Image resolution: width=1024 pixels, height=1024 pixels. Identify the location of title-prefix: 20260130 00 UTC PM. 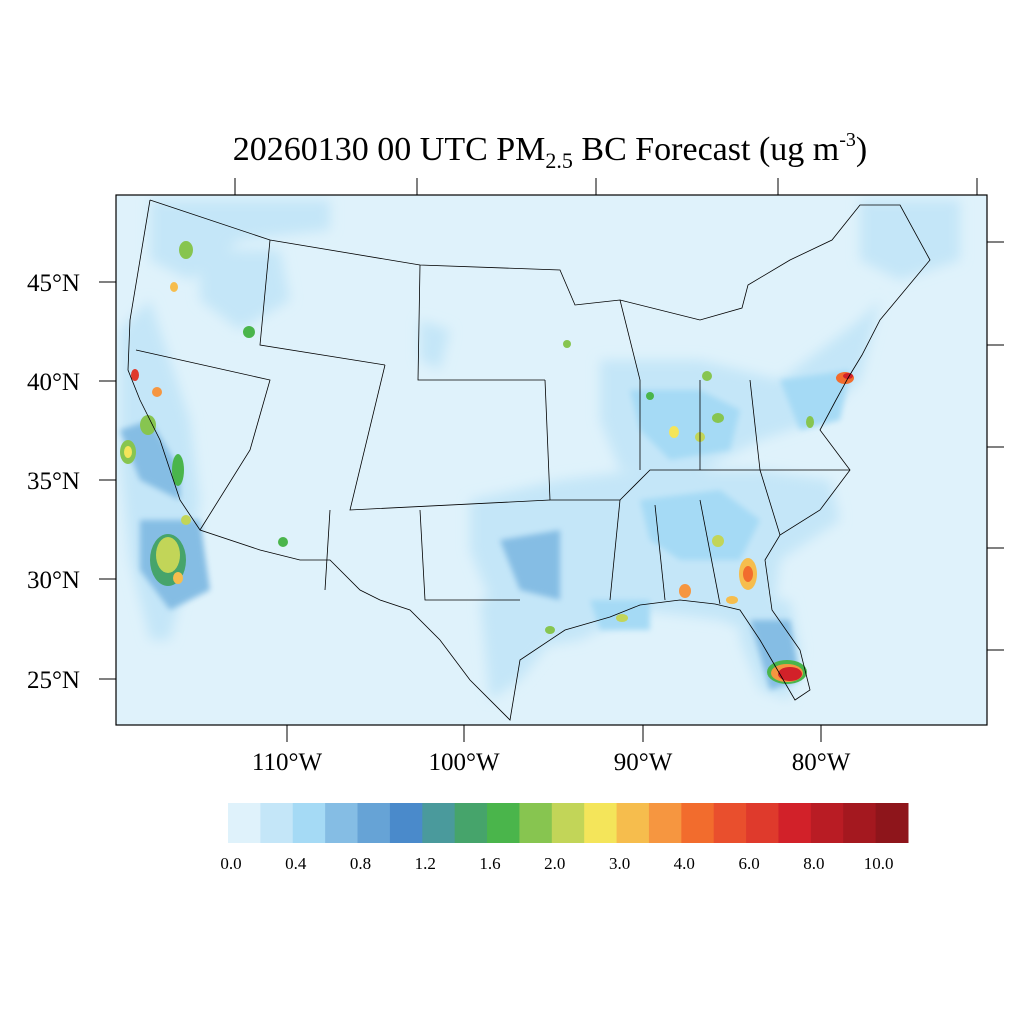
(389, 149).